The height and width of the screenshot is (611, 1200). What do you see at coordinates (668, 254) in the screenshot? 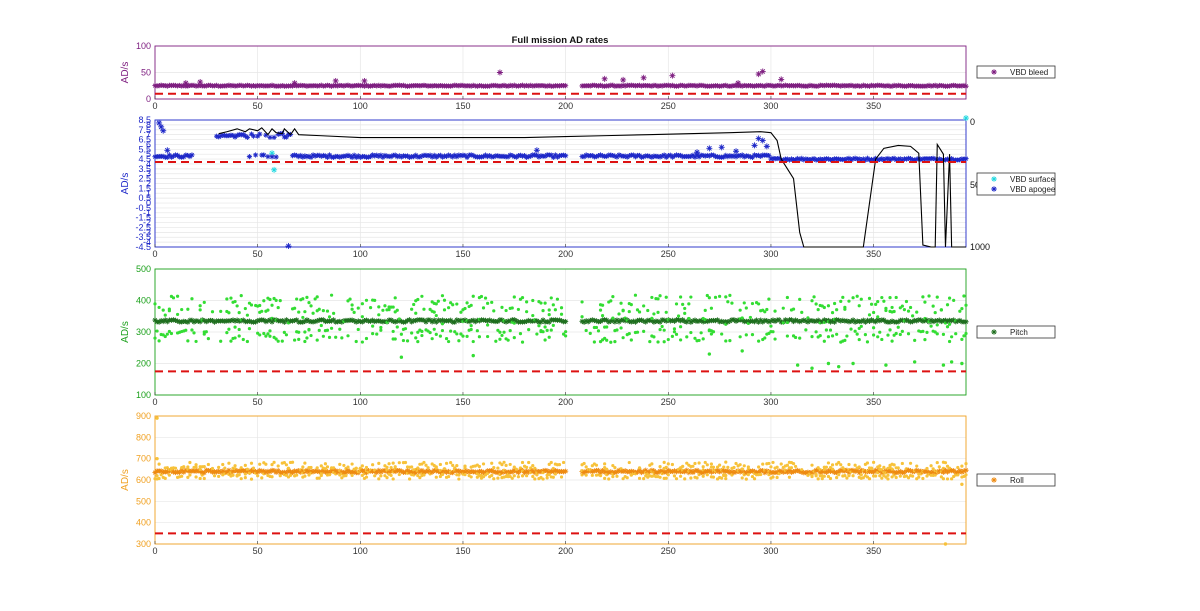
I see `x-tick-label: 250` at bounding box center [668, 254].